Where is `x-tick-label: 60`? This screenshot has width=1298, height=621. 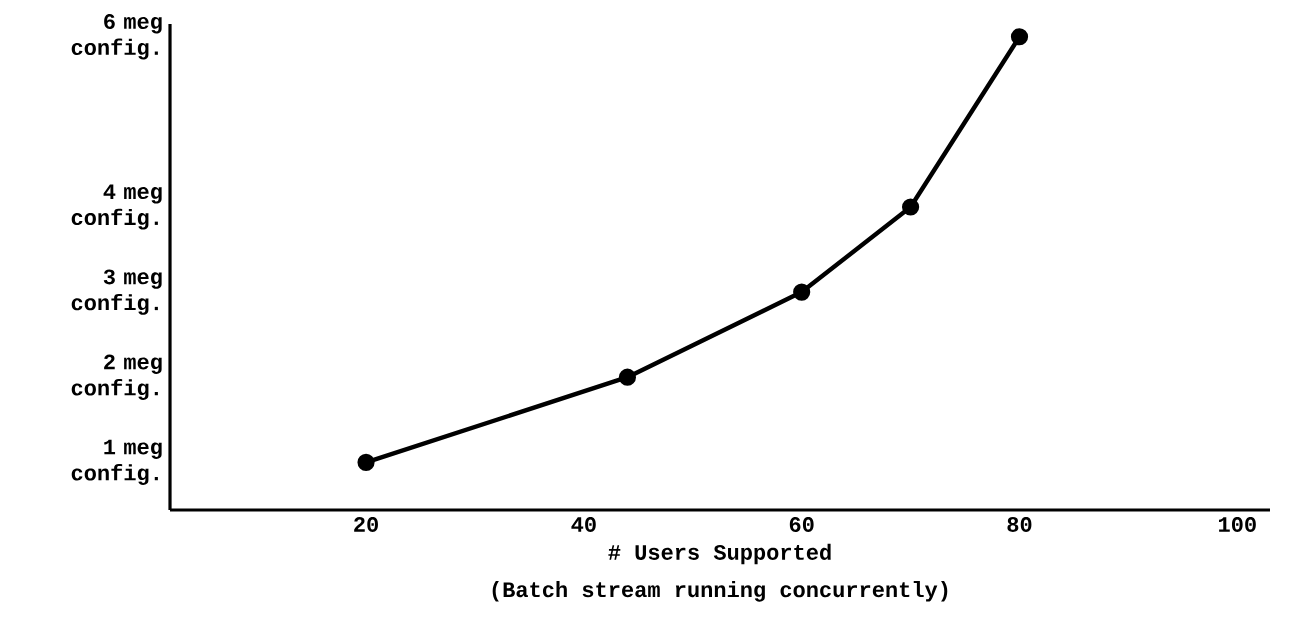 x-tick-label: 60 is located at coordinates (801, 524).